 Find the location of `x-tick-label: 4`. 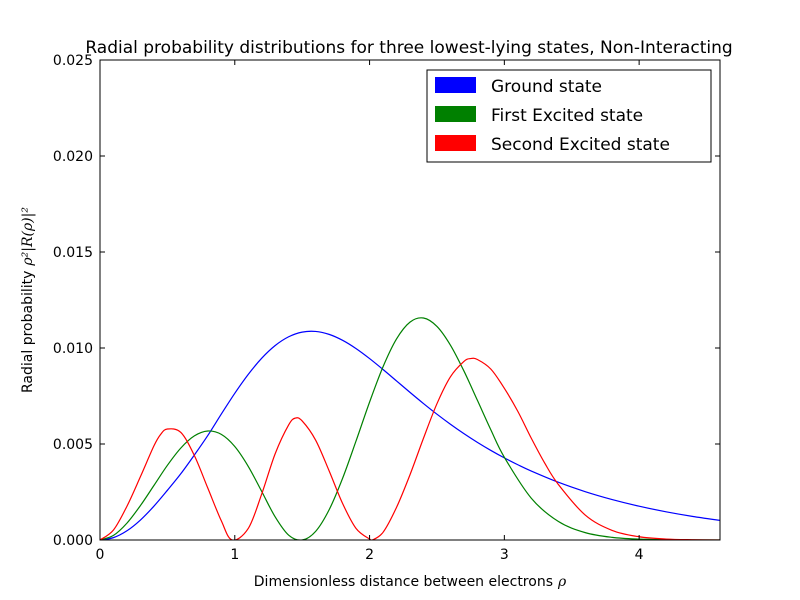

x-tick-label: 4 is located at coordinates (639, 555).